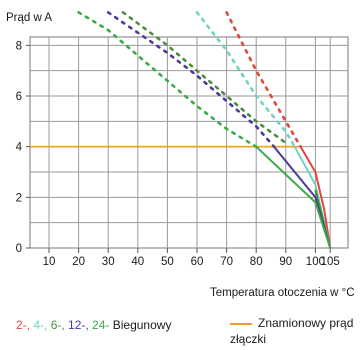 Image resolution: width=362 pixels, height=350 pixels. What do you see at coordinates (78, 262) in the screenshot?
I see `x-tick-label: 20` at bounding box center [78, 262].